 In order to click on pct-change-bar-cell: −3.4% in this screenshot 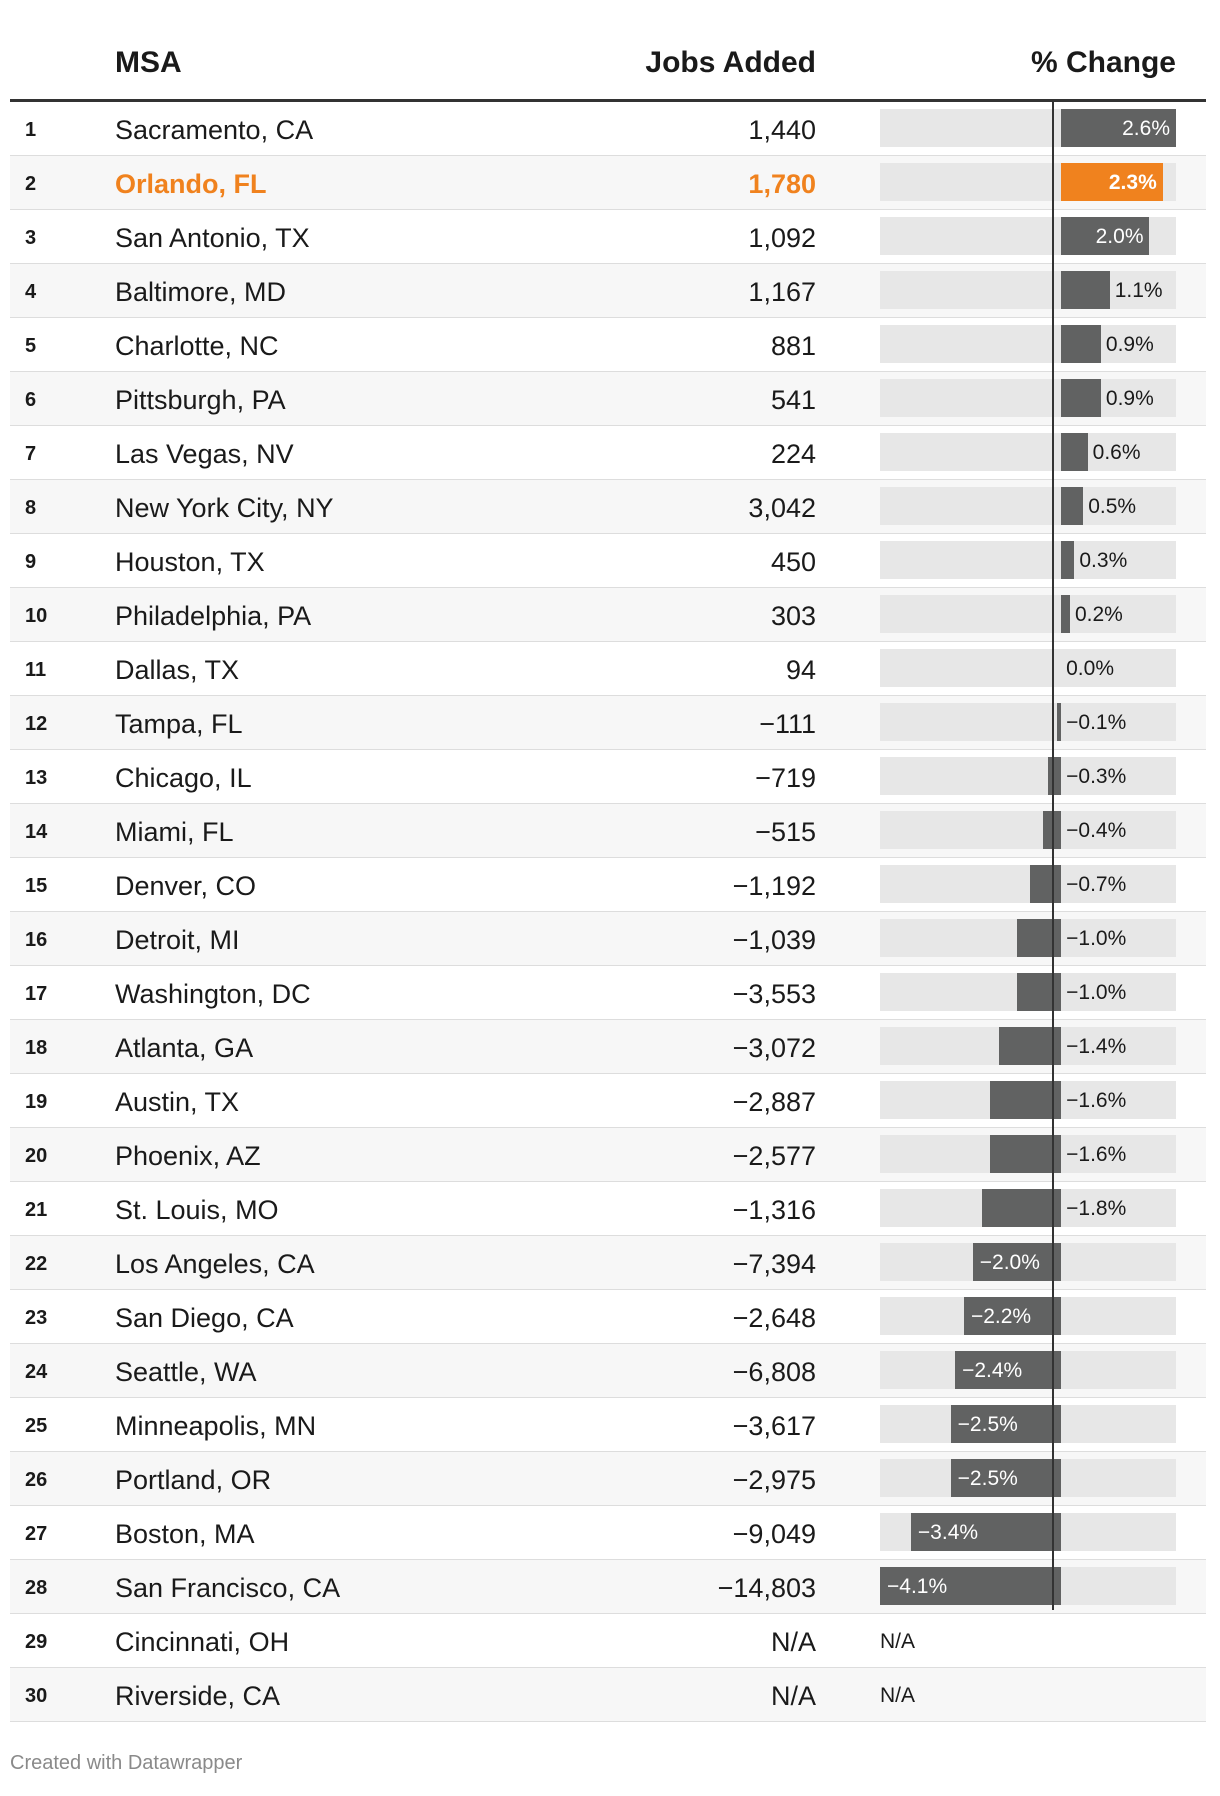, I will do `click(1028, 1532)`.